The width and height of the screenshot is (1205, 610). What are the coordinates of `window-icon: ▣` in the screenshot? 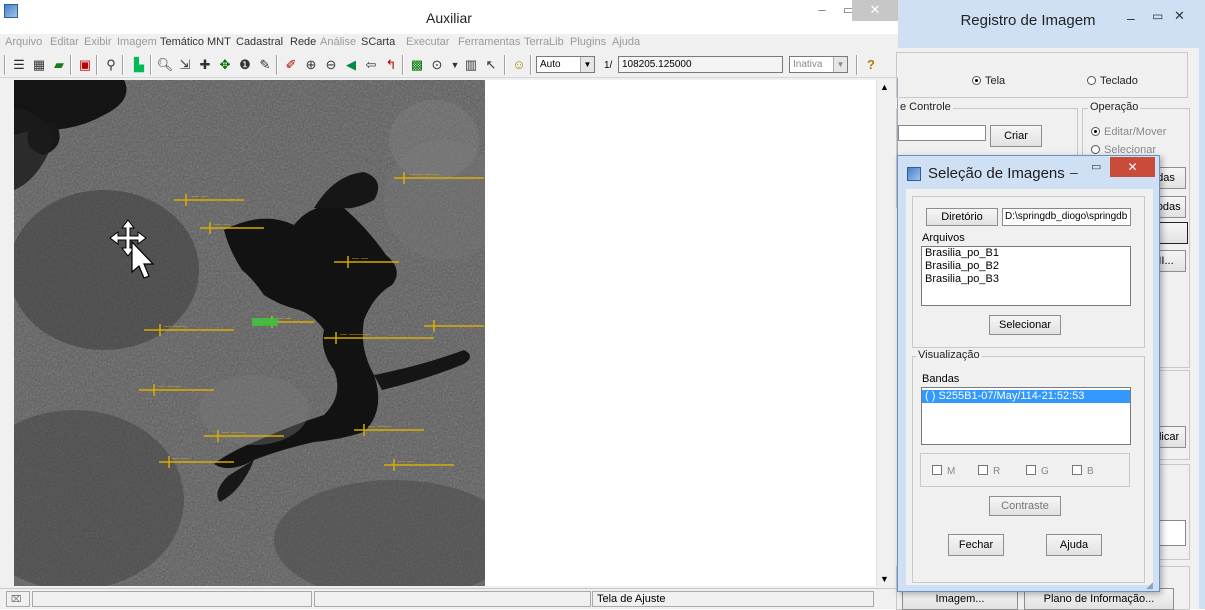 It's located at (85, 64).